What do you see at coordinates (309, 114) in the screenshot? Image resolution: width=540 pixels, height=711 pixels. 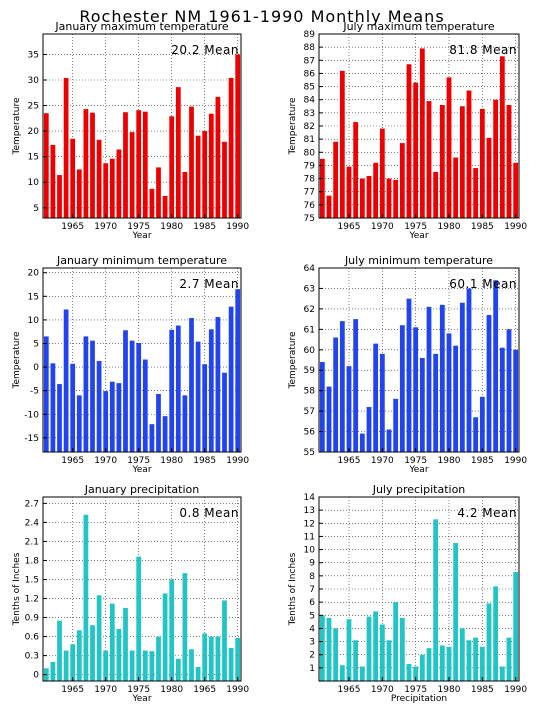 I see `y-tick-label: 83` at bounding box center [309, 114].